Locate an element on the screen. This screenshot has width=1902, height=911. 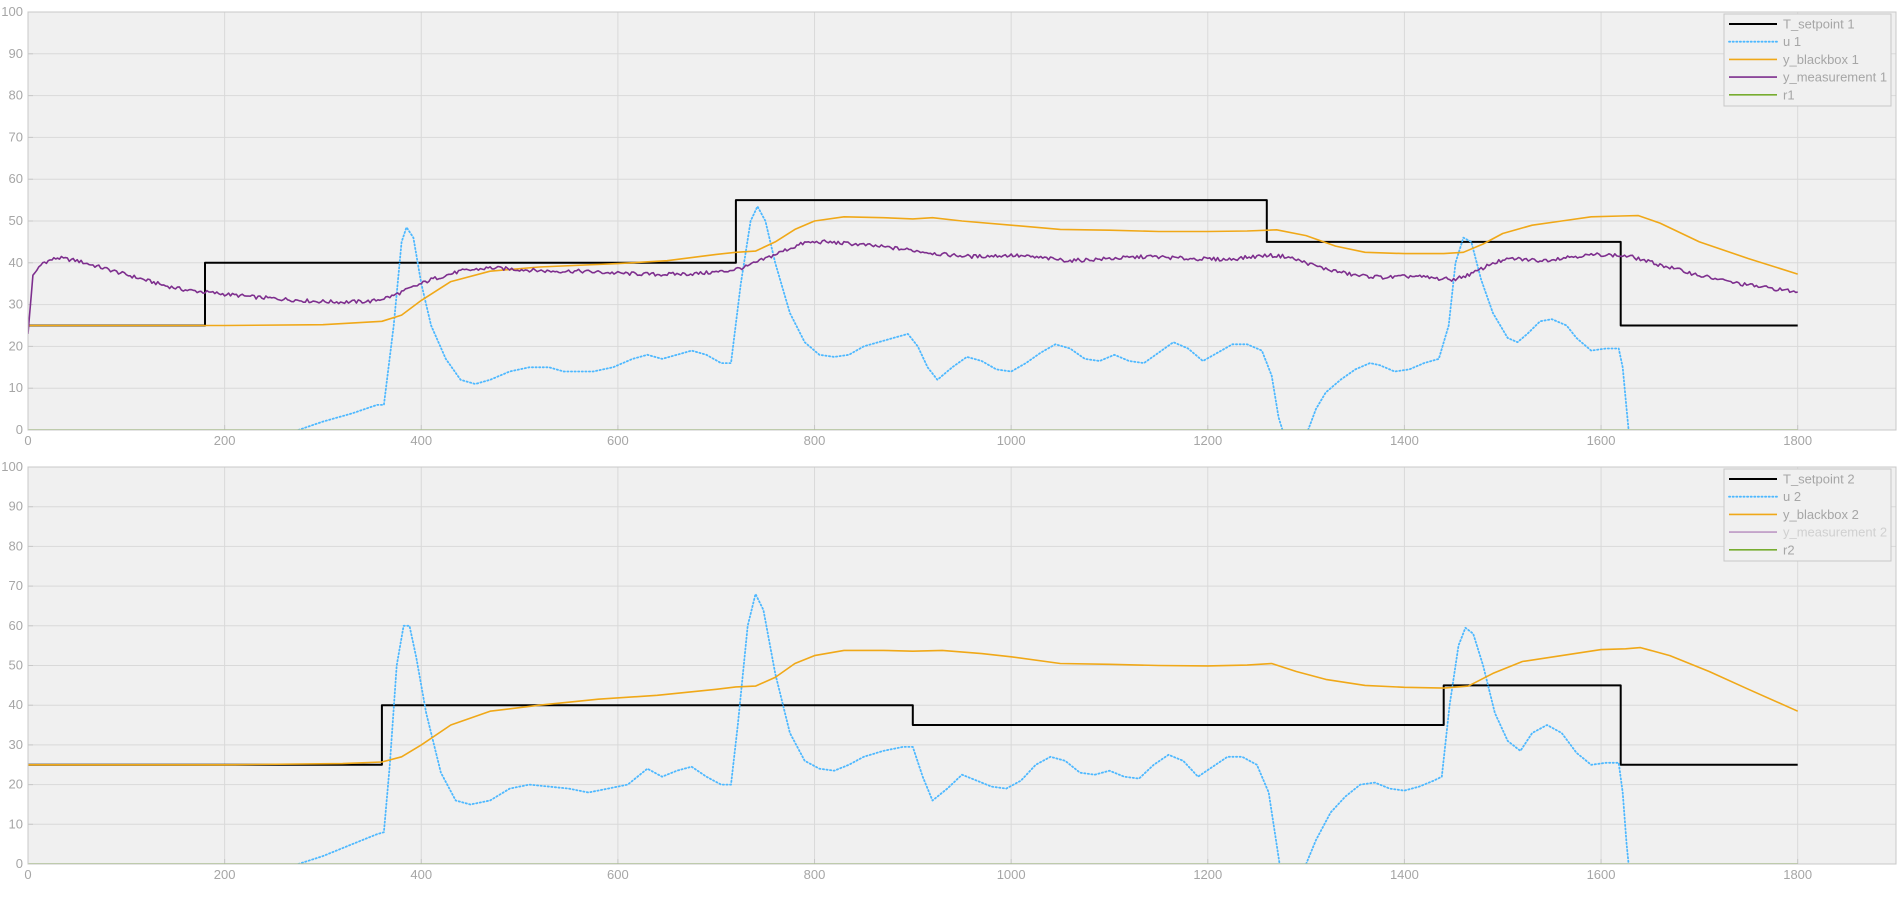
legend-entry-label: y_measurement 2 is located at coordinates (1835, 532).